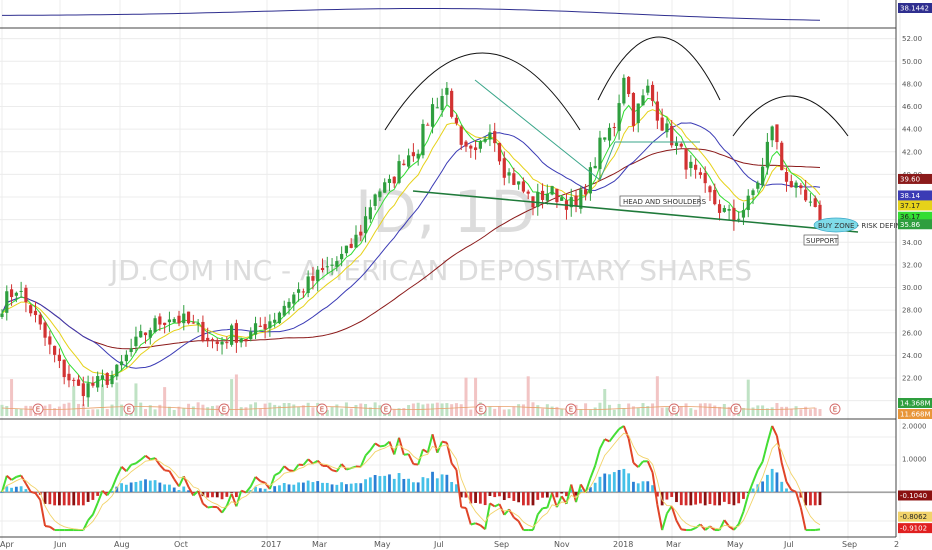 The image size is (932, 550). I want to click on x-tick-label: Oct, so click(181, 544).